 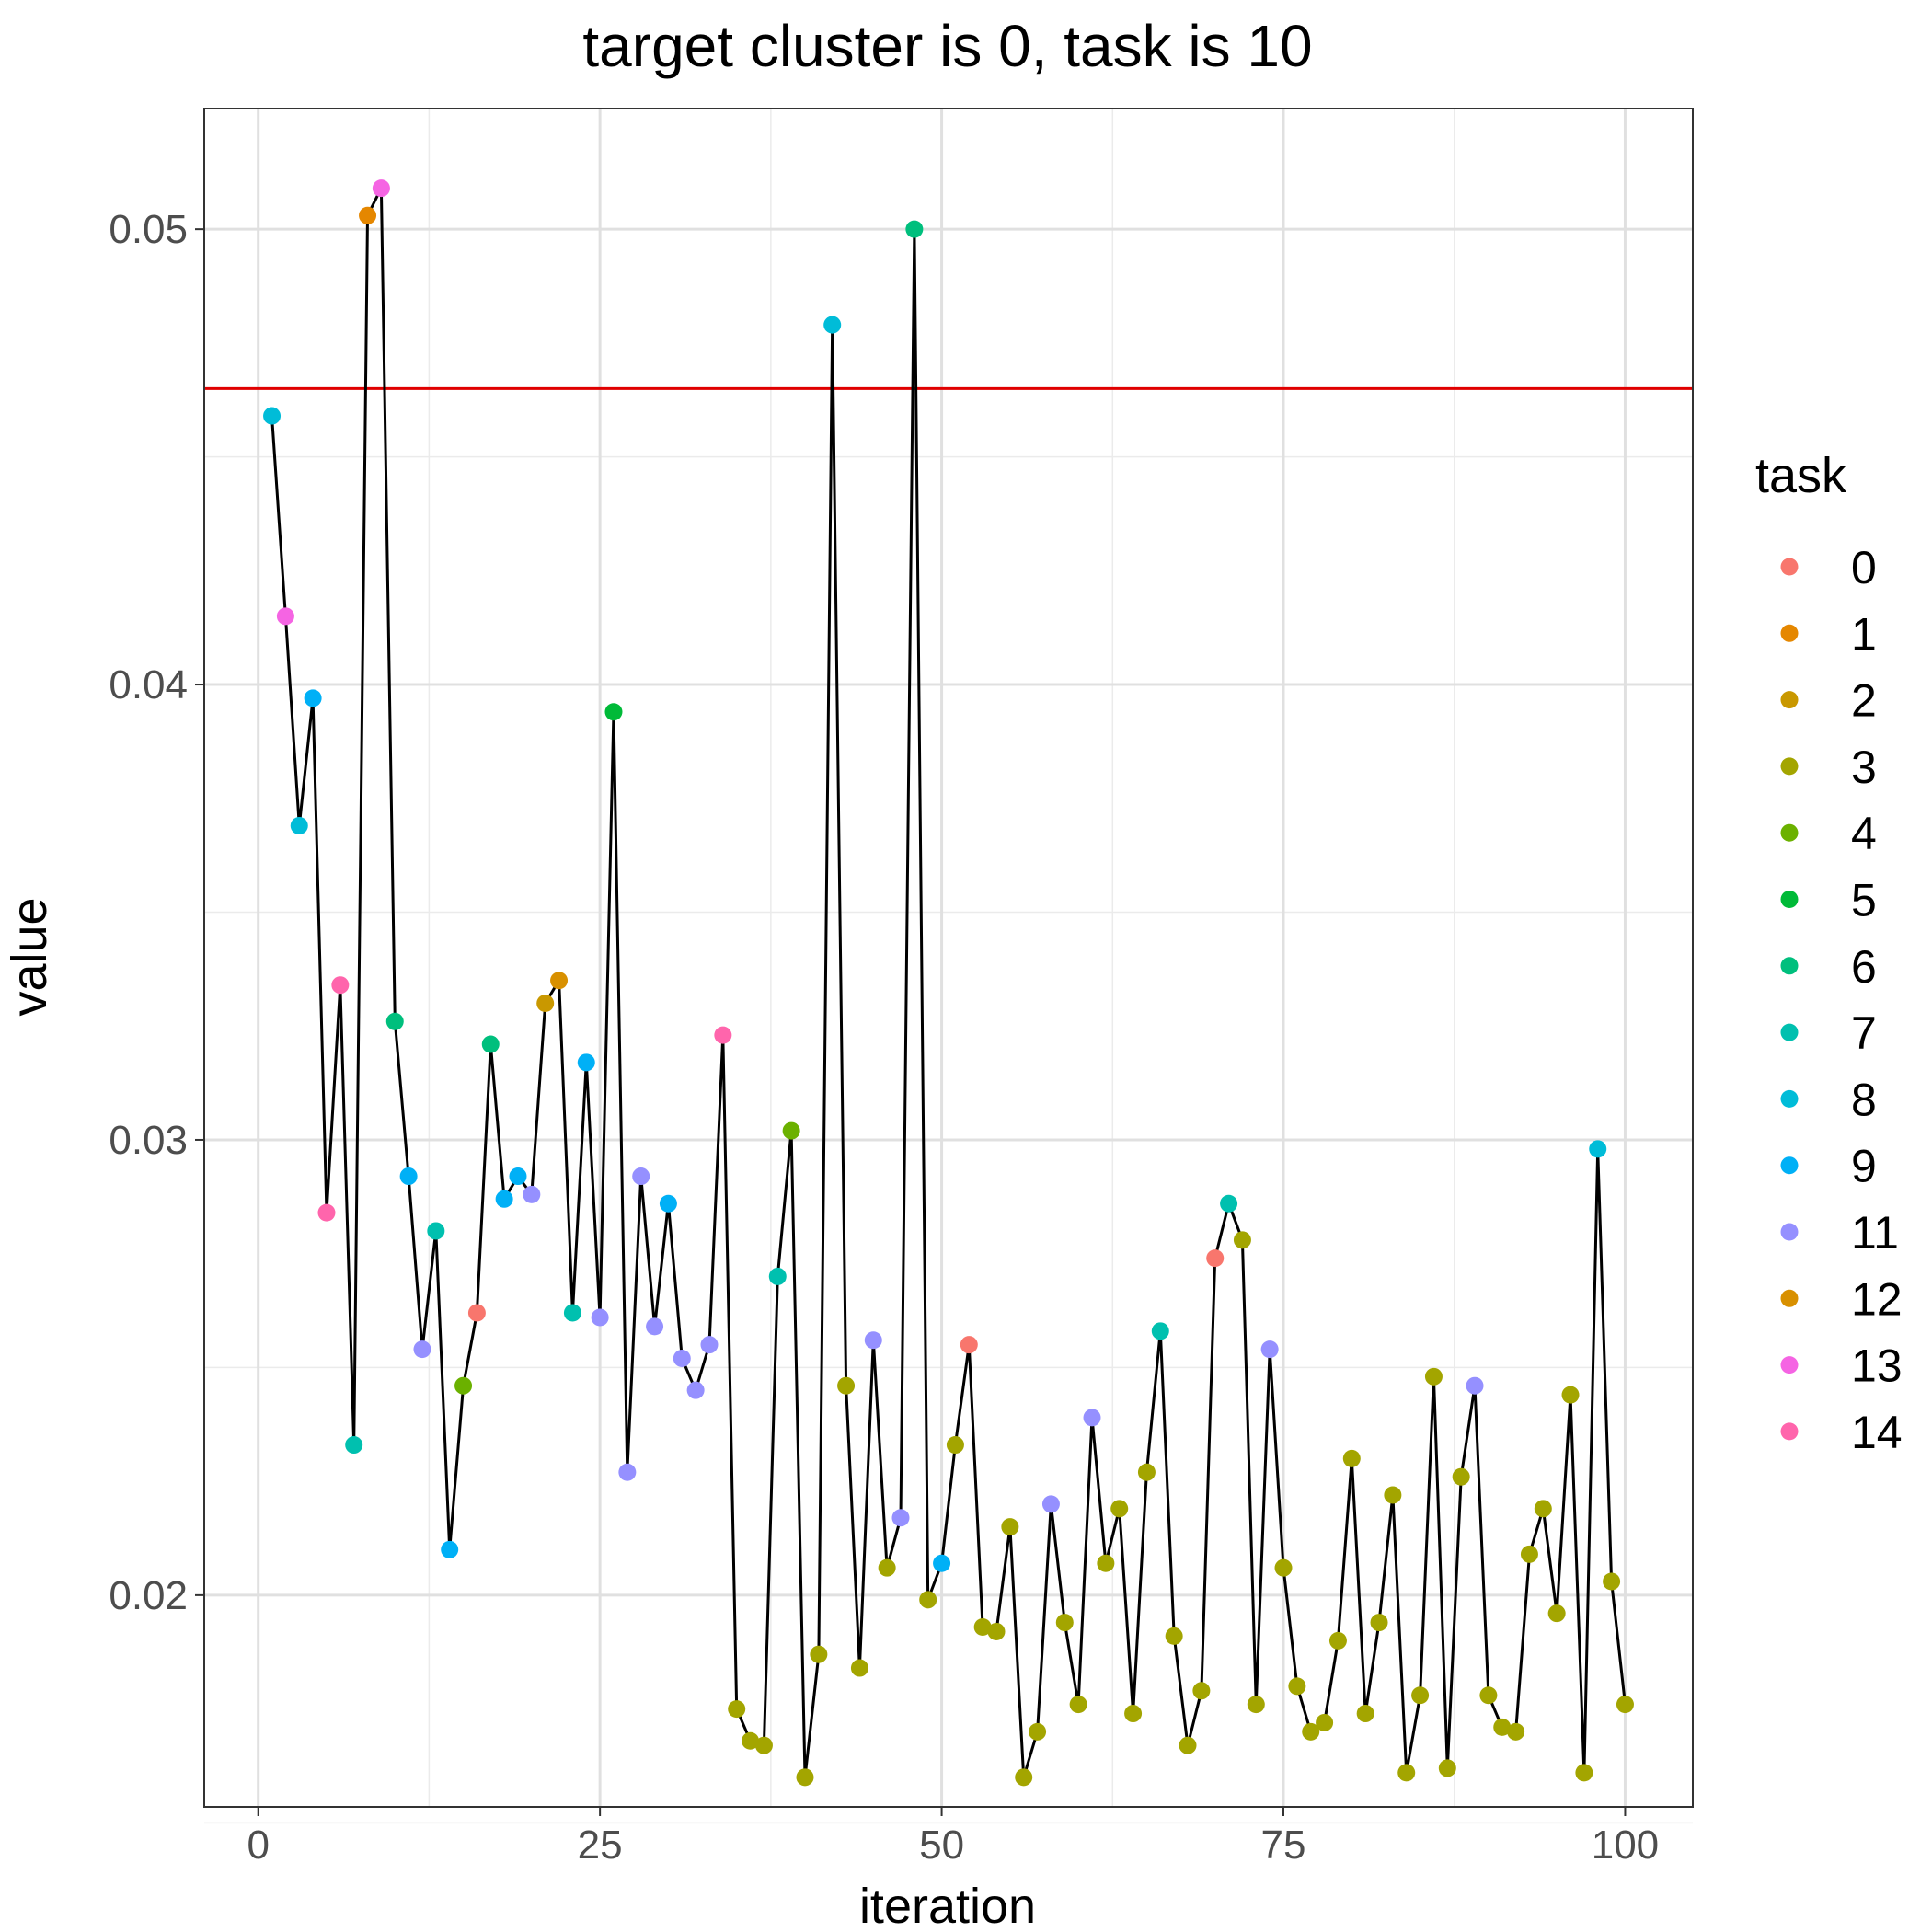 I want to click on legend-label: 6, so click(x=1864, y=967).